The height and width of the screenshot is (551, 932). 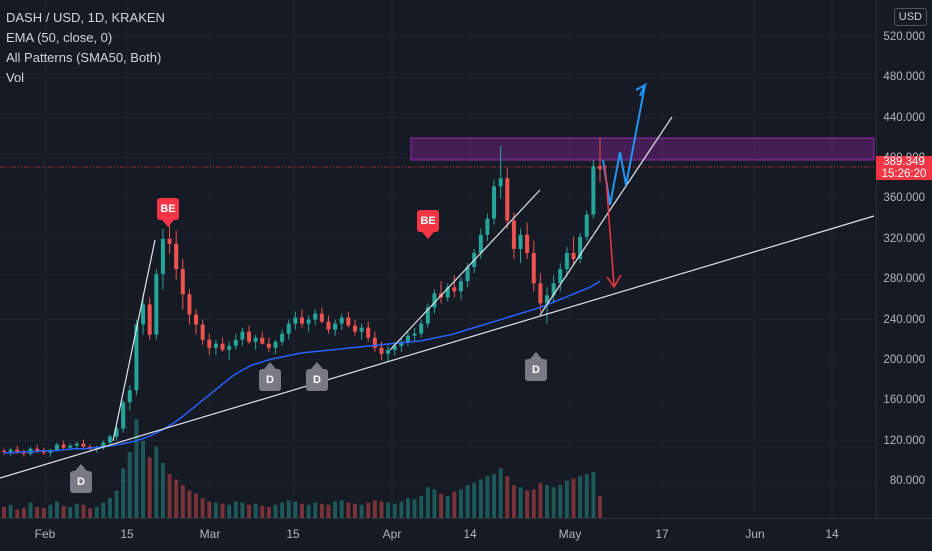 What do you see at coordinates (84, 57) in the screenshot?
I see `indicator-all-patterns: All Patterns (SMA50, Both)` at bounding box center [84, 57].